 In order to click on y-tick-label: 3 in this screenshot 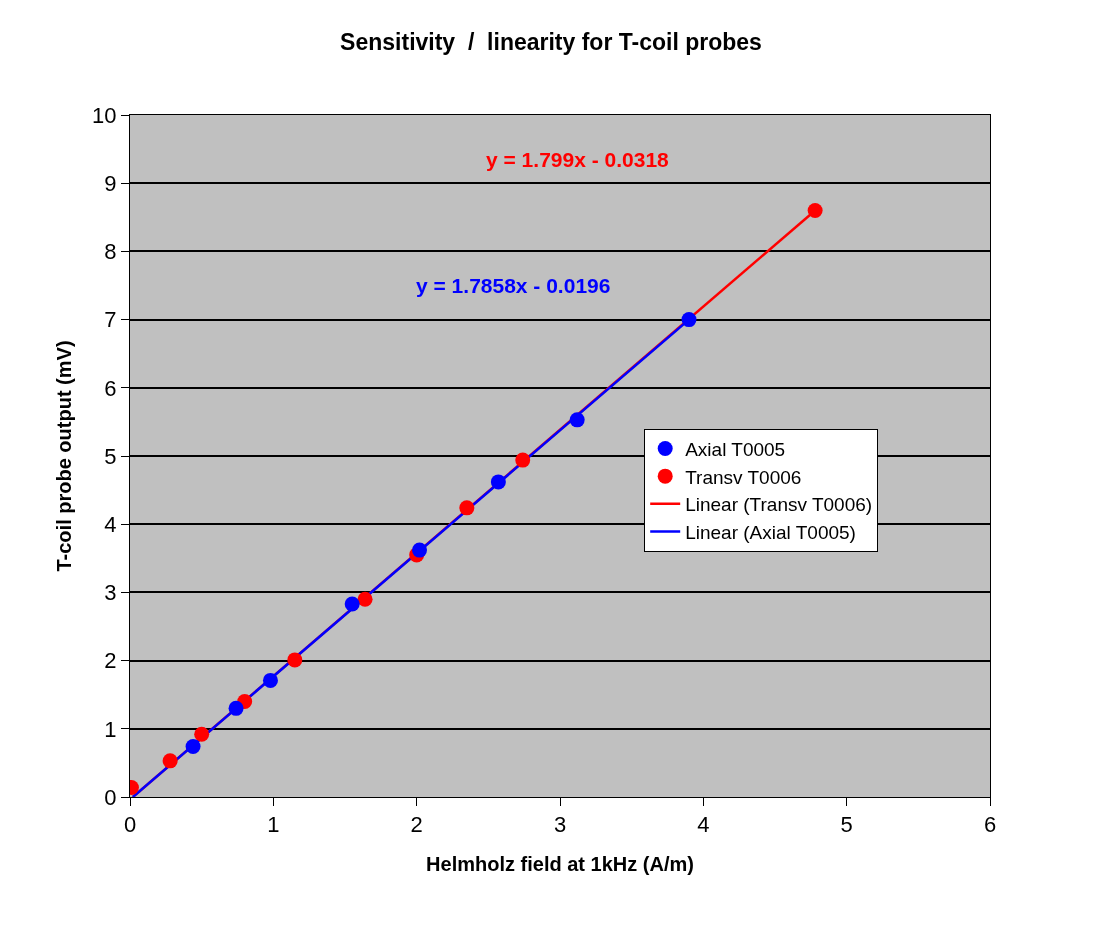, I will do `click(110, 593)`.